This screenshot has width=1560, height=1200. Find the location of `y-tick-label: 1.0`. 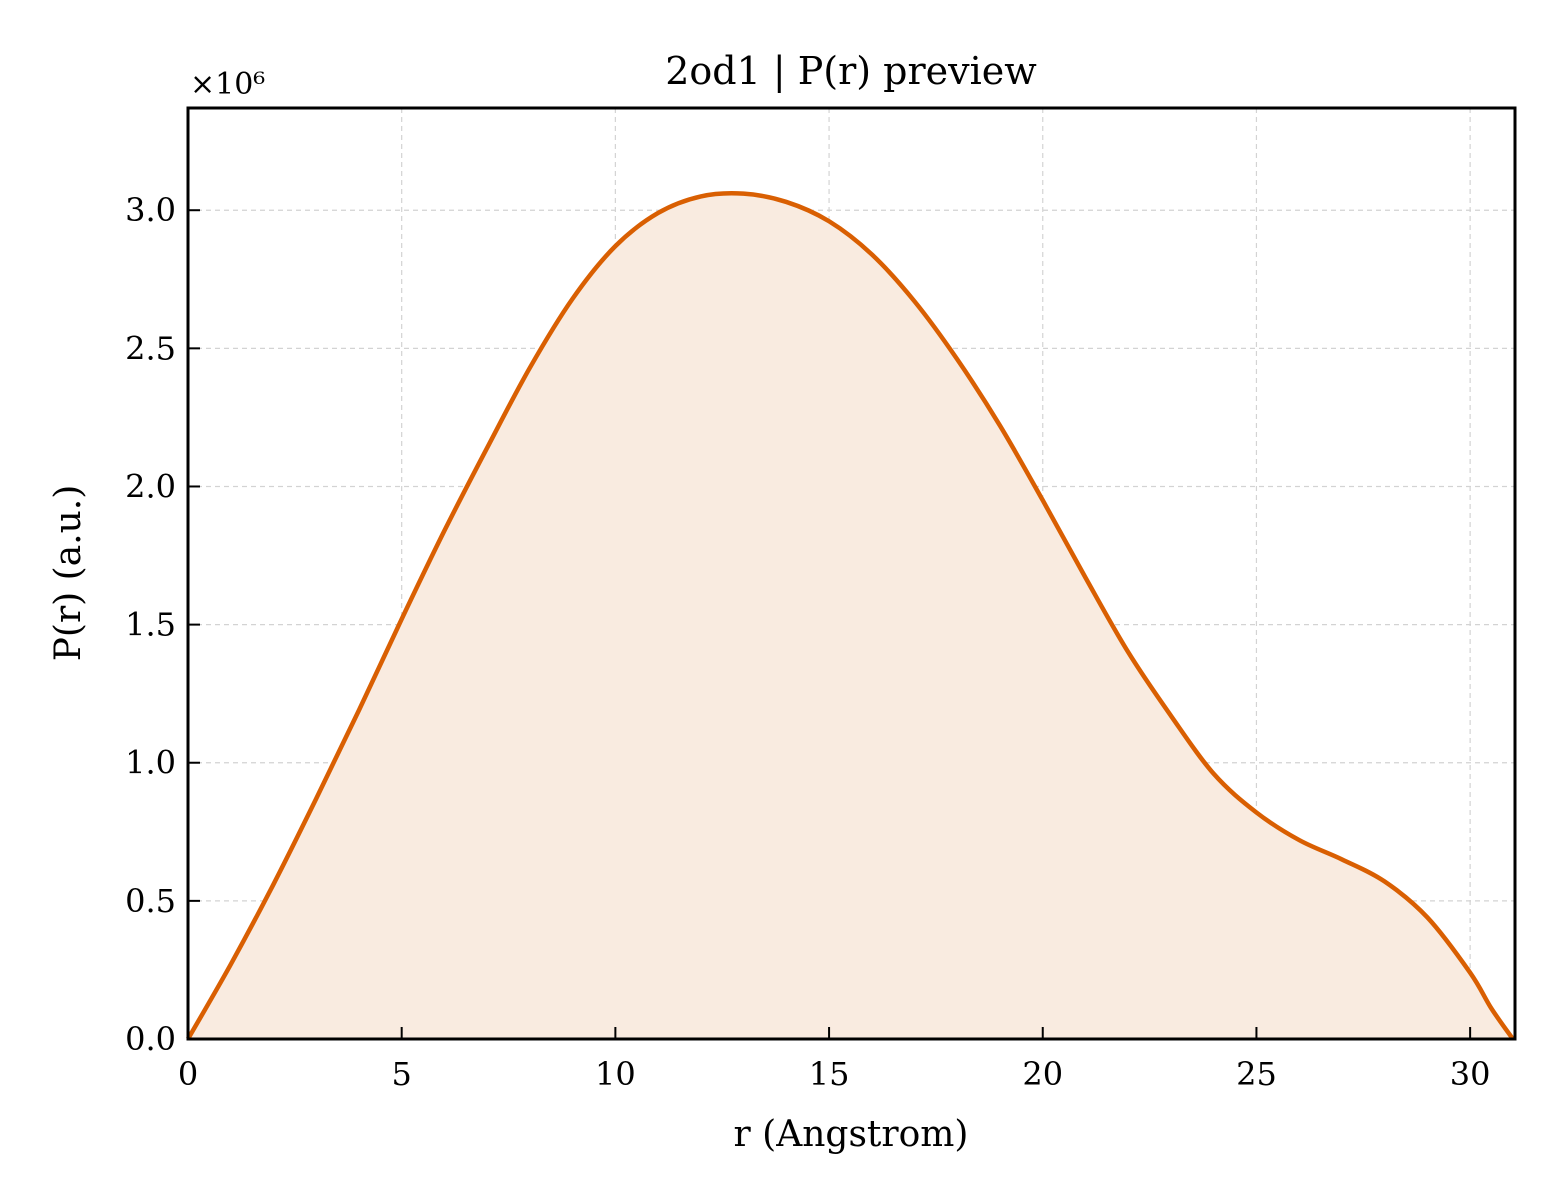

y-tick-label: 1.0 is located at coordinates (150, 763).